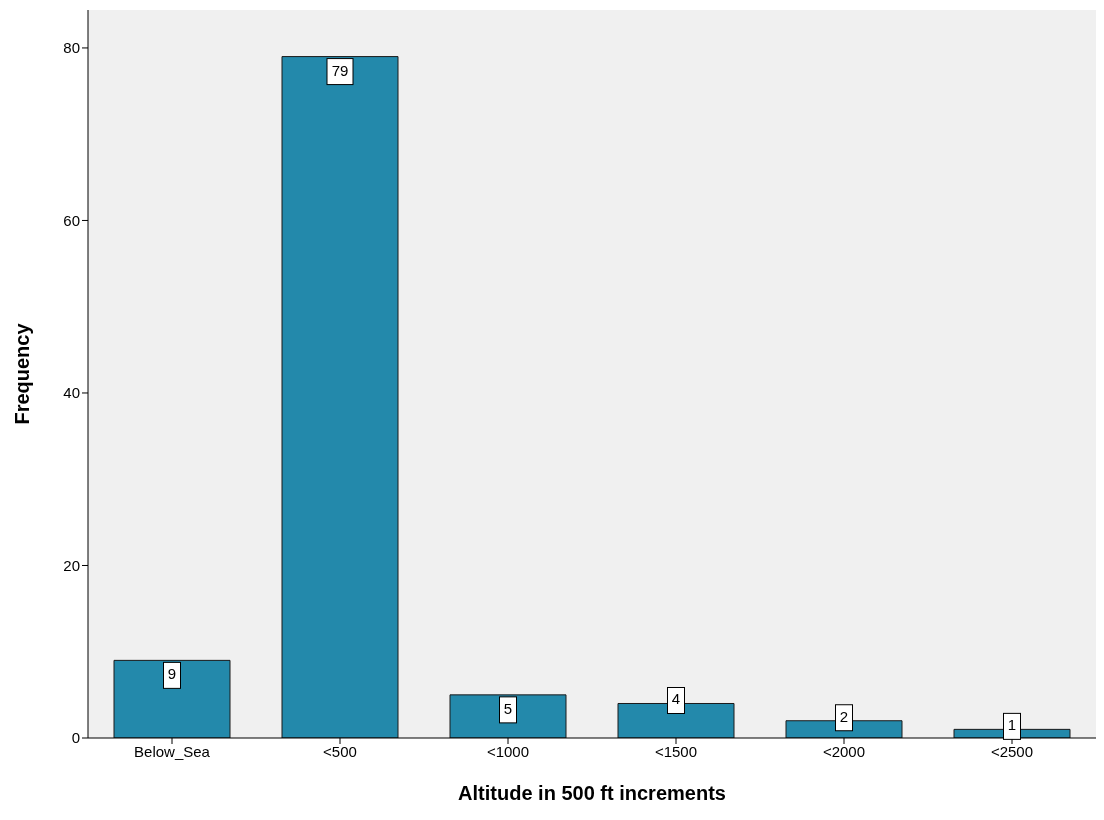 The height and width of the screenshot is (820, 1104). What do you see at coordinates (71, 48) in the screenshot?
I see `y-tick-label: 80` at bounding box center [71, 48].